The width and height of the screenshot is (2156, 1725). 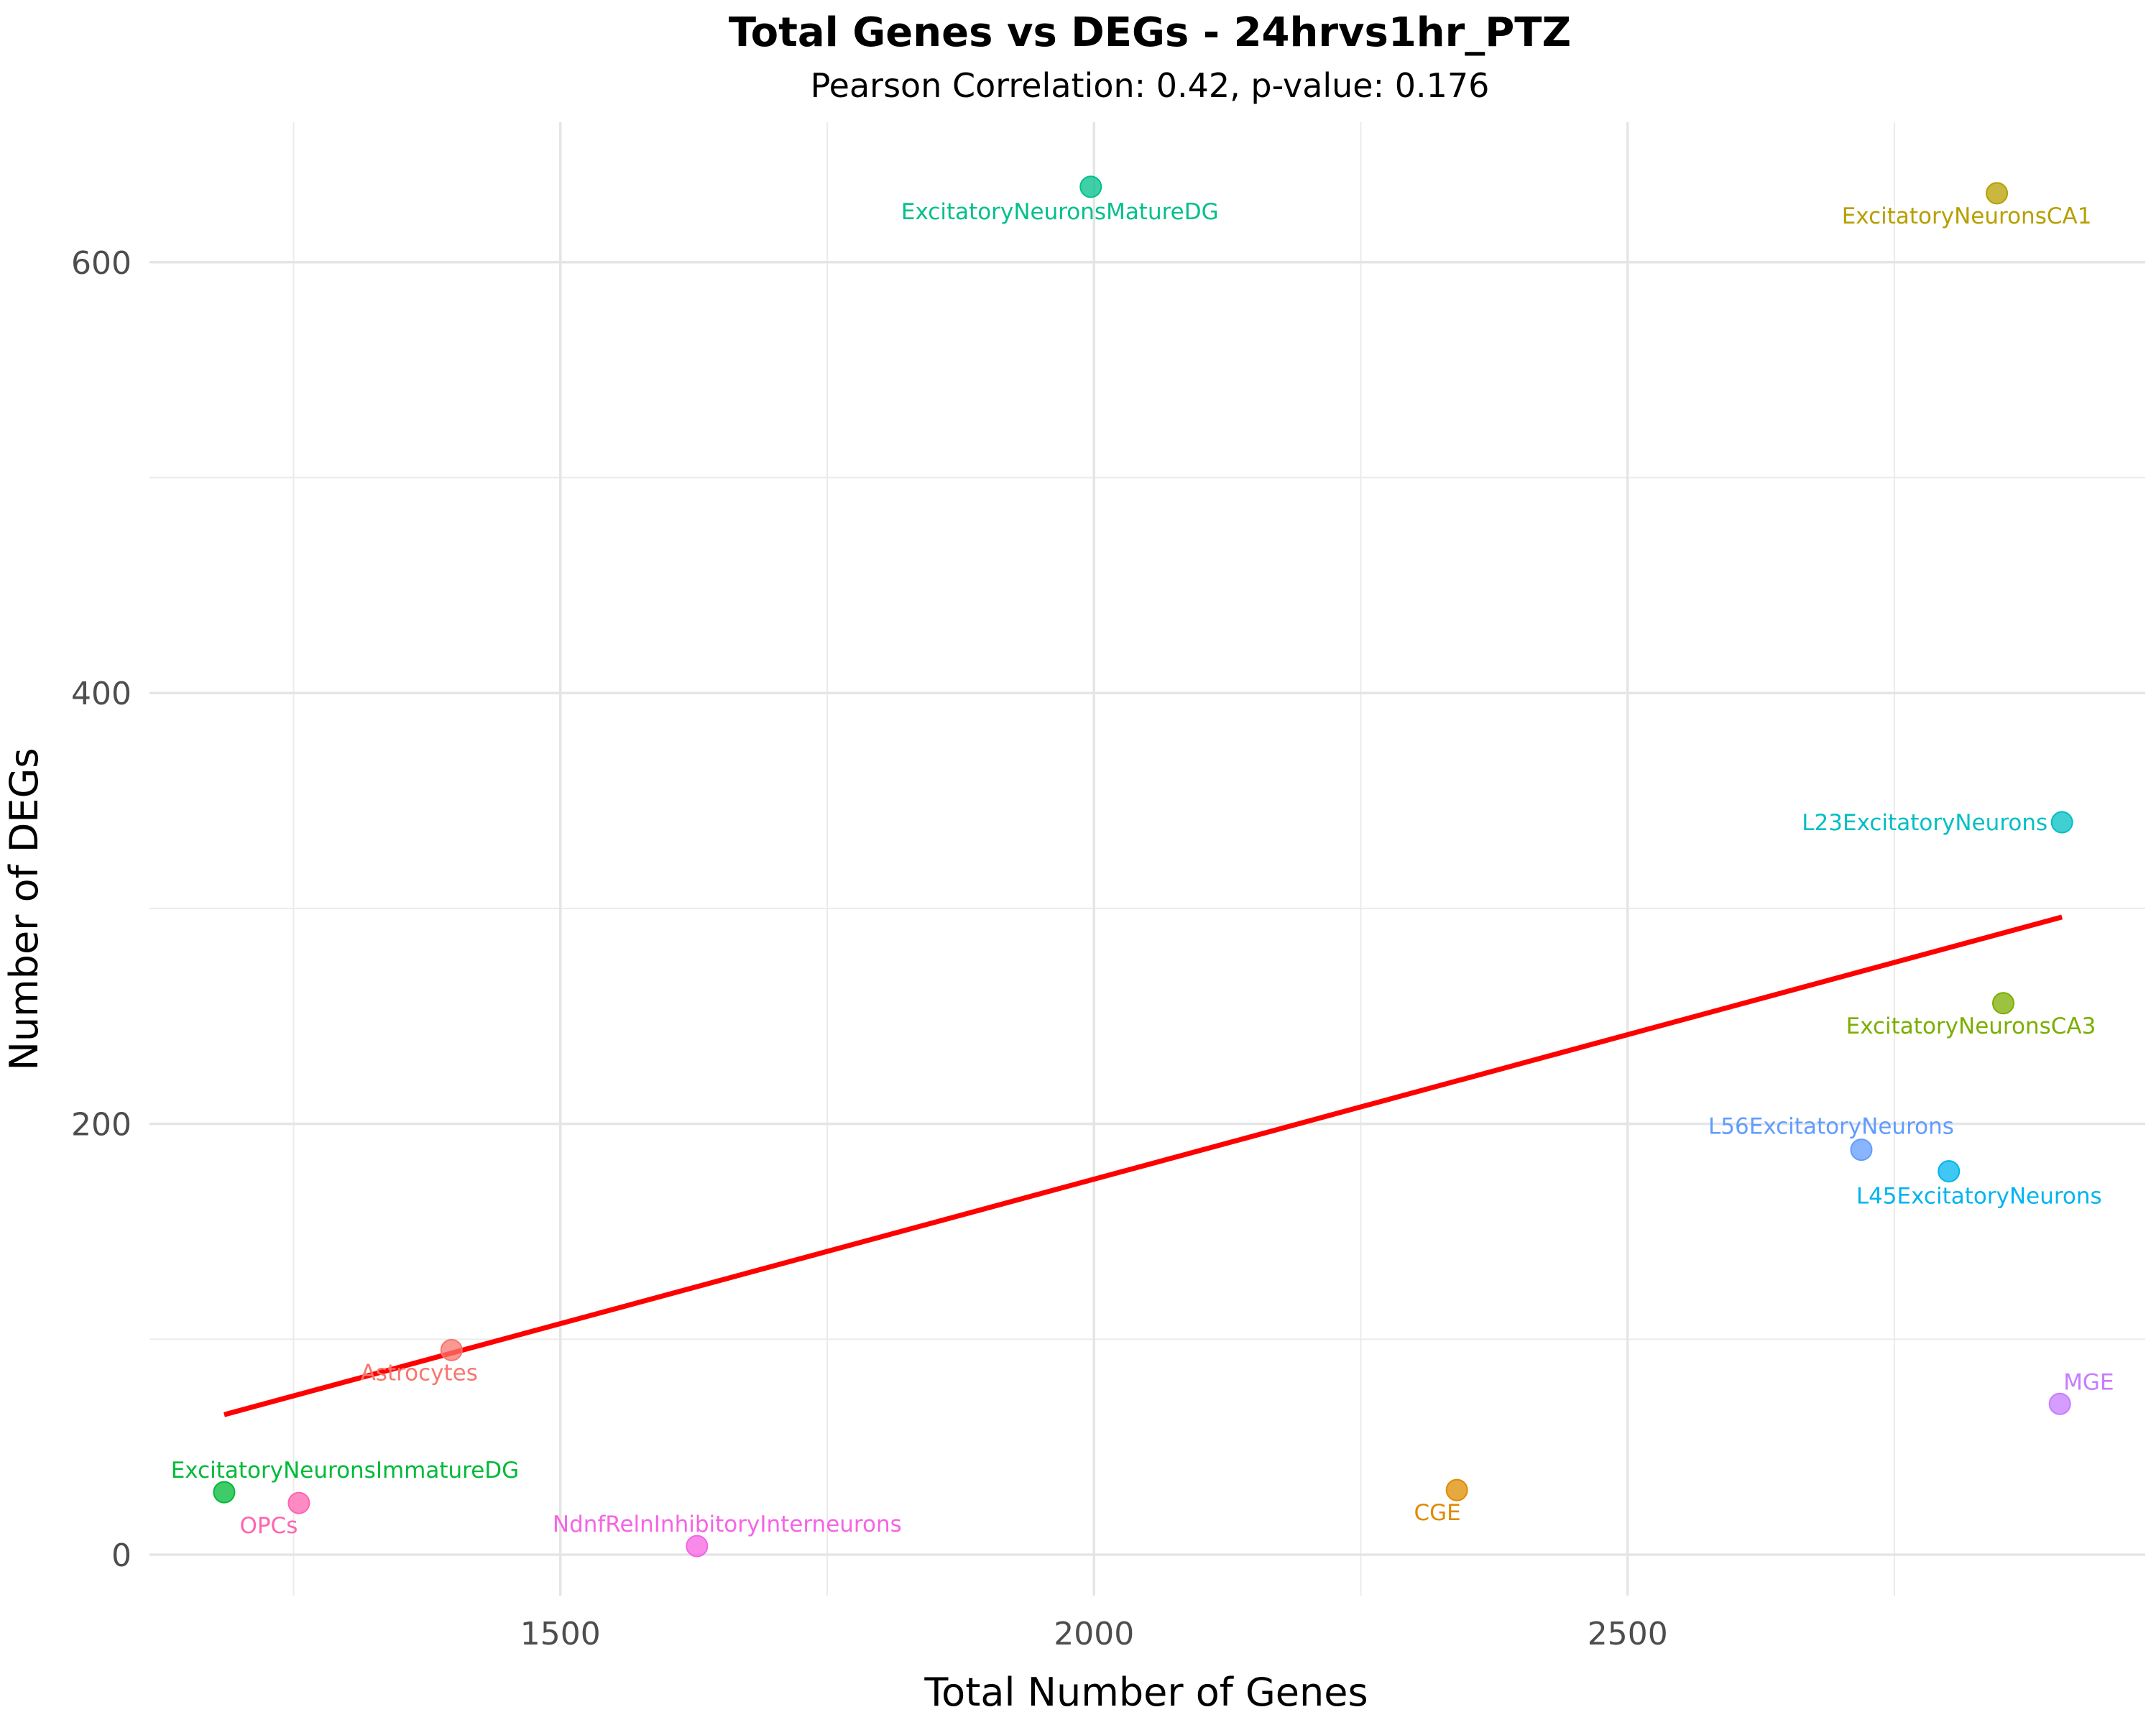 What do you see at coordinates (1967, 216) in the screenshot?
I see `point-label: ExcitatoryNeuronsCA1` at bounding box center [1967, 216].